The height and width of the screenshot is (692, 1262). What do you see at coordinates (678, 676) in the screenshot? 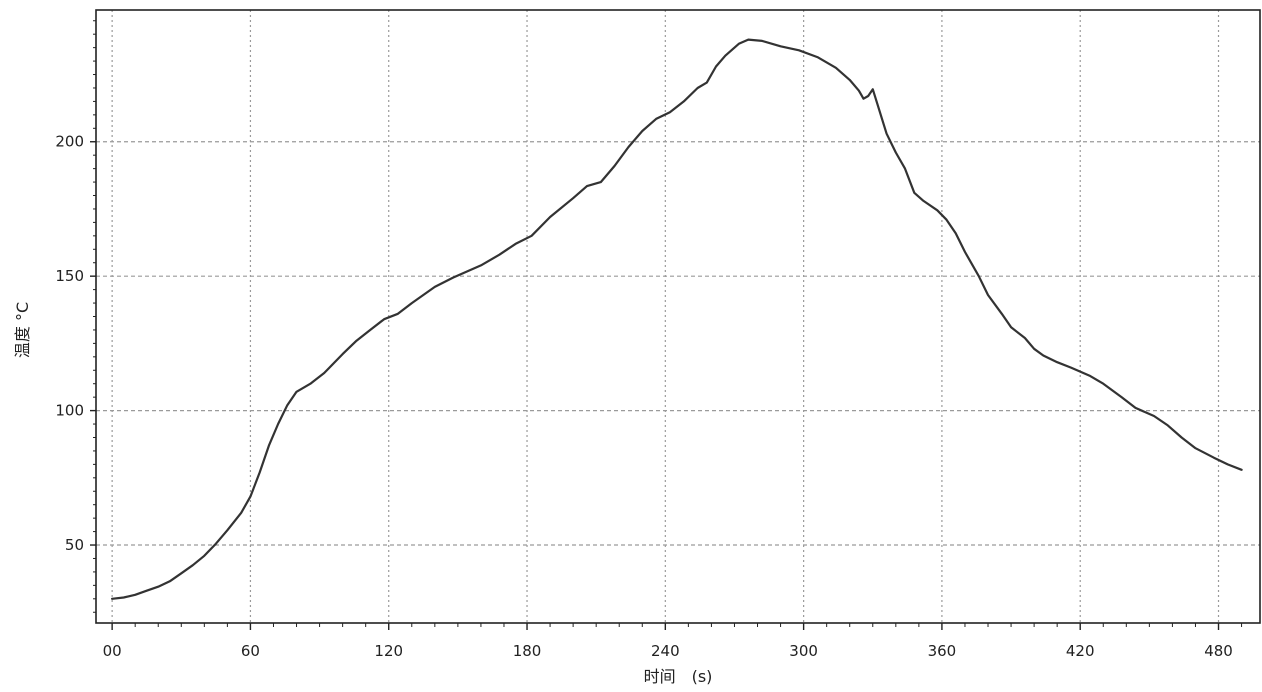
I see `x-axis-title: 时间 (s)` at bounding box center [678, 676].